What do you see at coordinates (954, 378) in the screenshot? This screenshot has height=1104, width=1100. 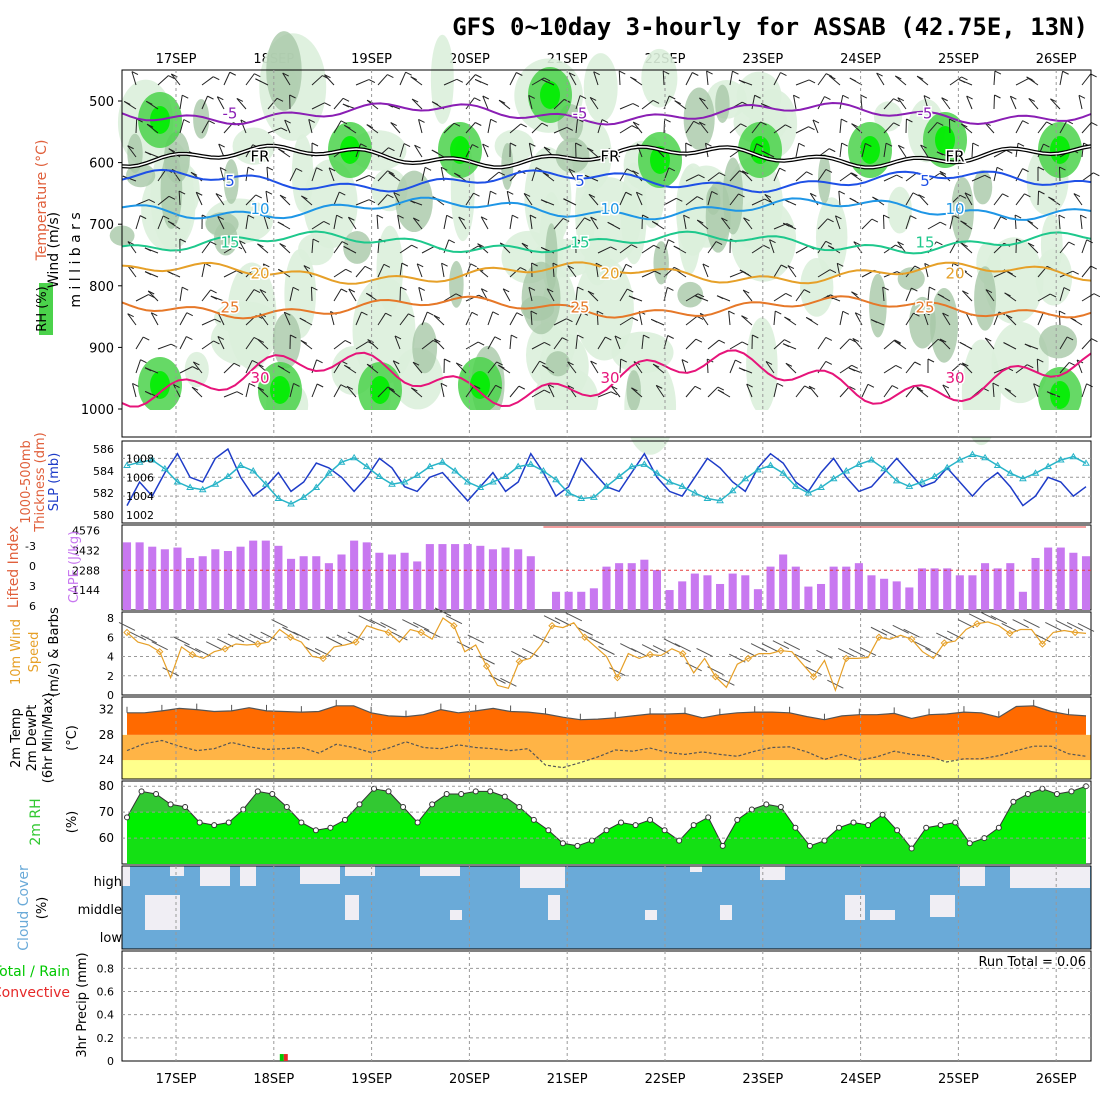 I see `isotherm-label: 30` at bounding box center [954, 378].